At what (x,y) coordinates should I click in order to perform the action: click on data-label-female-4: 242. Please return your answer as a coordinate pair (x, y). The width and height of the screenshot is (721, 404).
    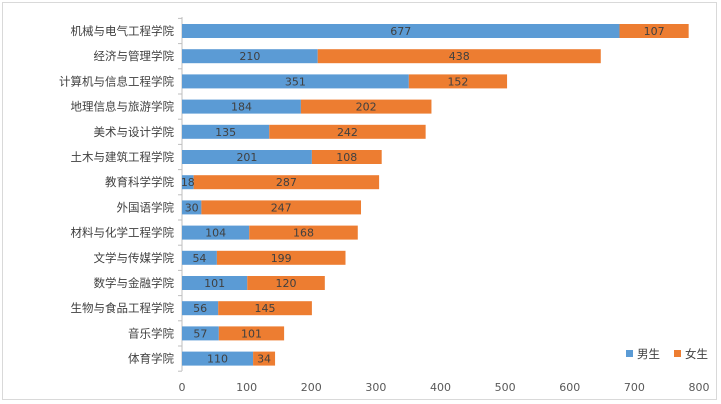
    Looking at the image, I should click on (347, 132).